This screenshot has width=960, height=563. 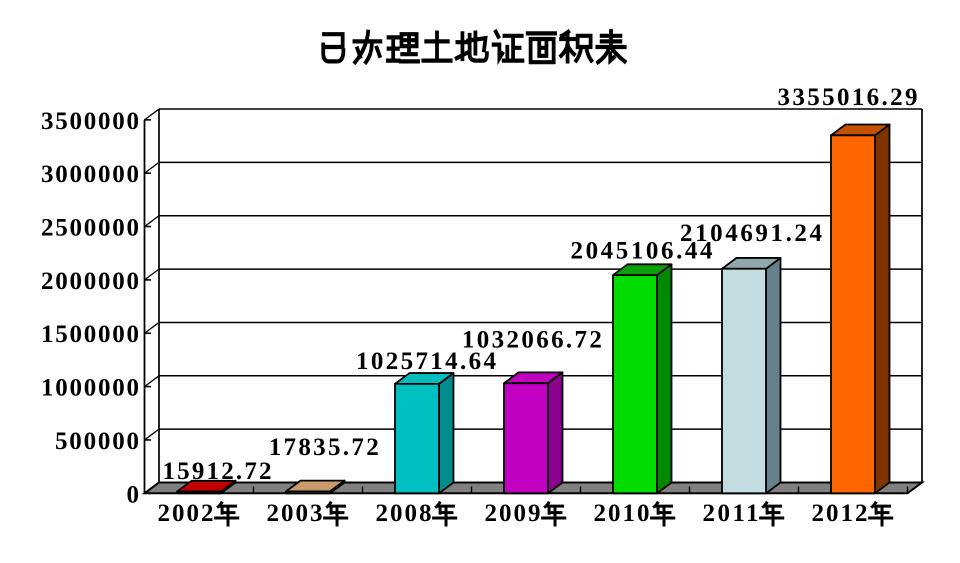 What do you see at coordinates (532, 340) in the screenshot?
I see `svg-text: 1032066.72` at bounding box center [532, 340].